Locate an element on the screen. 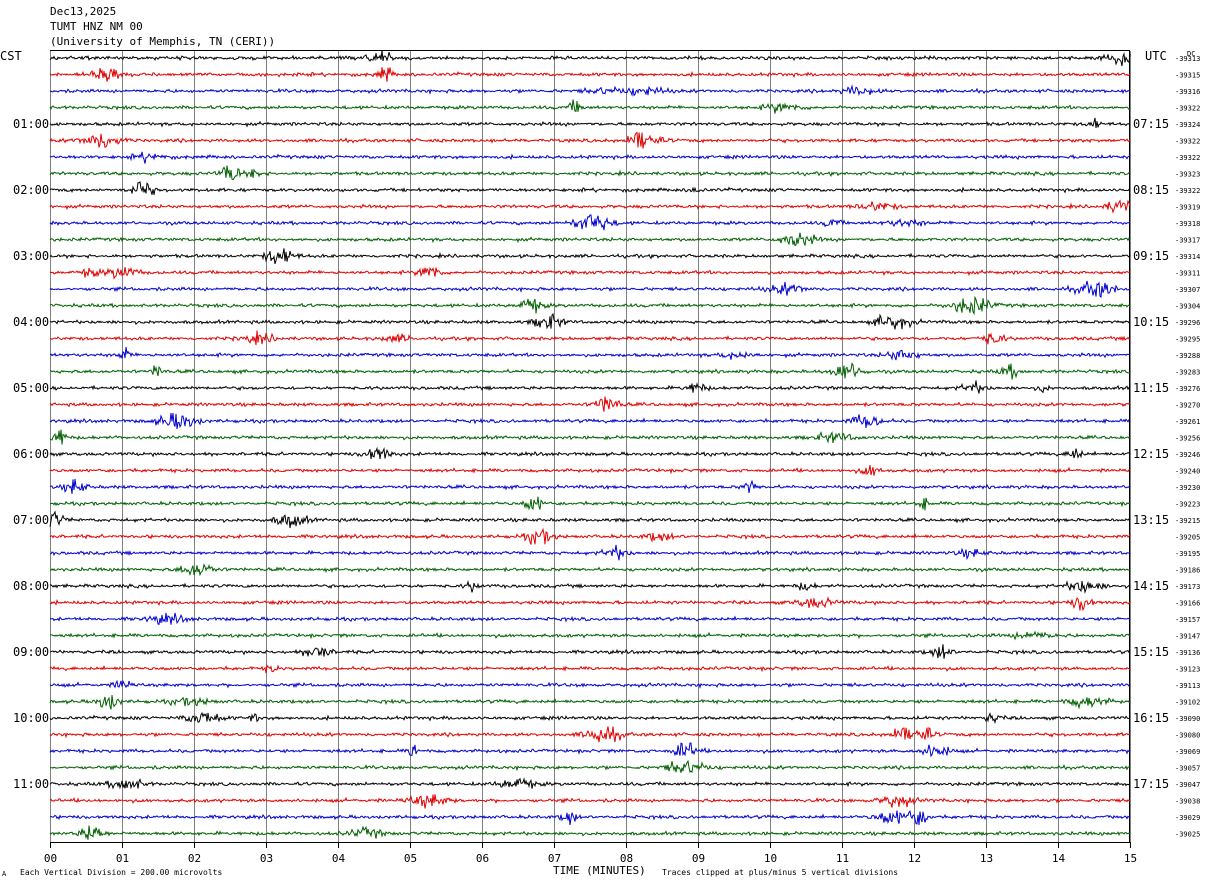 The width and height of the screenshot is (1210, 886). dc-offset-36: -39147 is located at coordinates (1187, 637).